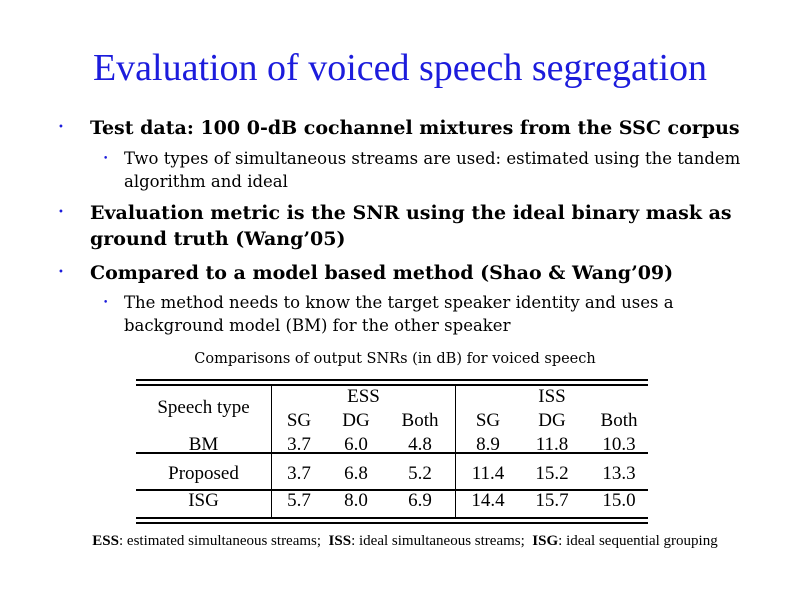  What do you see at coordinates (363, 396) in the screenshot?
I see `group-header-ess: ESS` at bounding box center [363, 396].